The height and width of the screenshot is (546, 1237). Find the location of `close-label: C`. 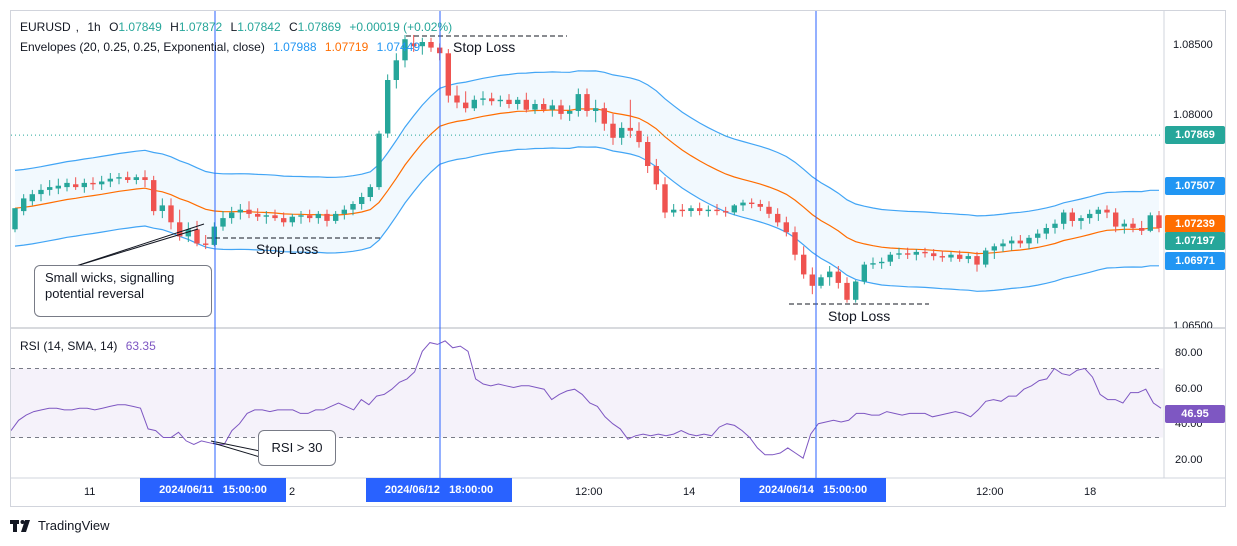

close-label: C is located at coordinates (293, 27).